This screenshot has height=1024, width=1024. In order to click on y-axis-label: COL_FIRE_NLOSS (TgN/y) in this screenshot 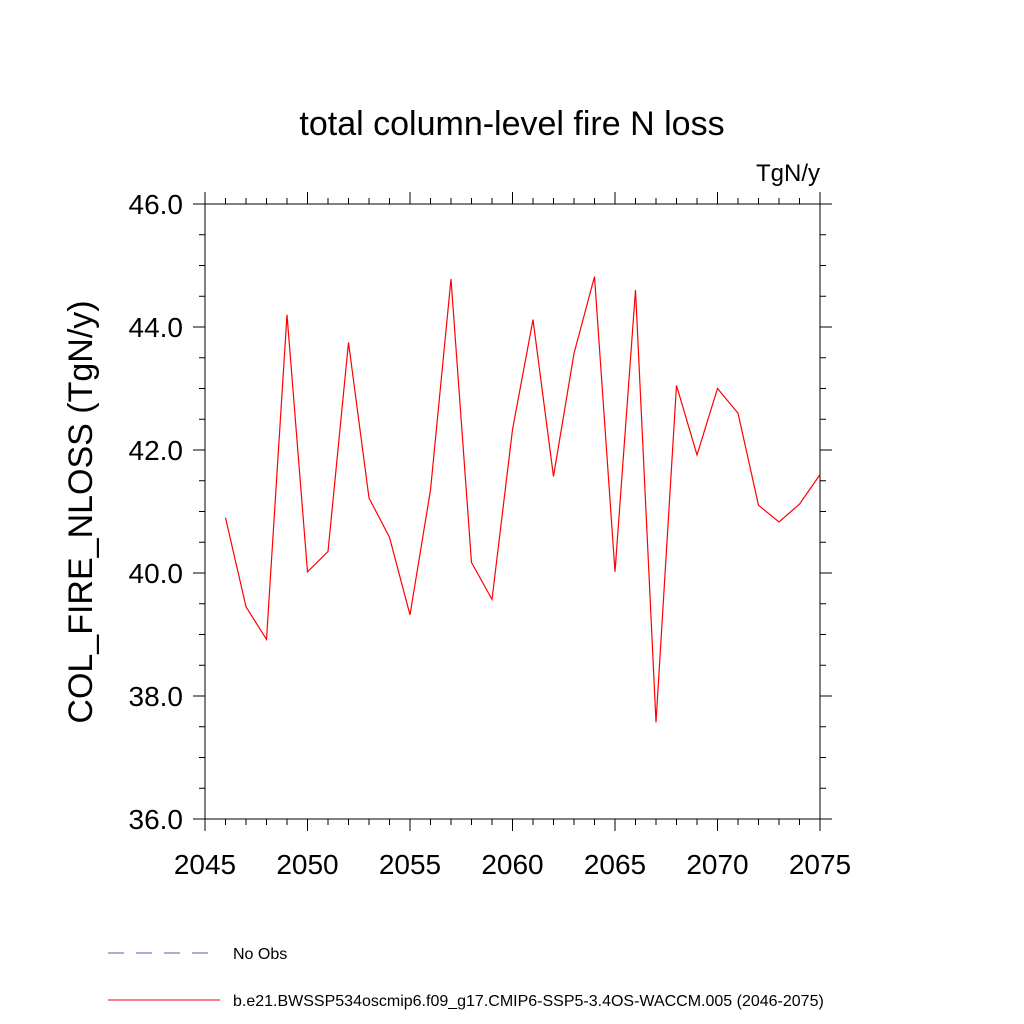, I will do `click(81, 511)`.